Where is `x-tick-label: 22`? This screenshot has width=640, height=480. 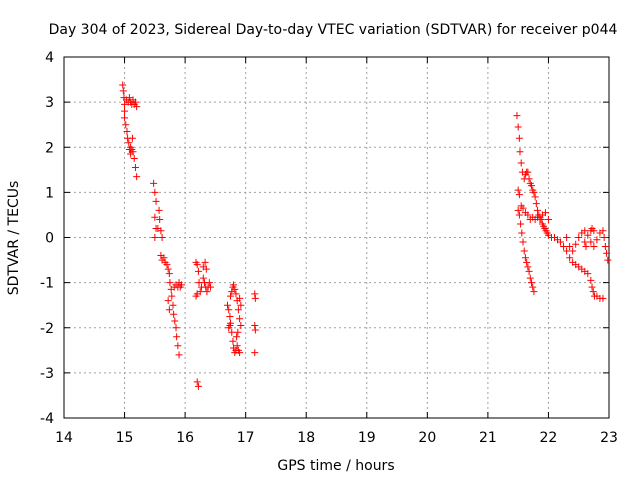
x-tick-label: 22 is located at coordinates (549, 438).